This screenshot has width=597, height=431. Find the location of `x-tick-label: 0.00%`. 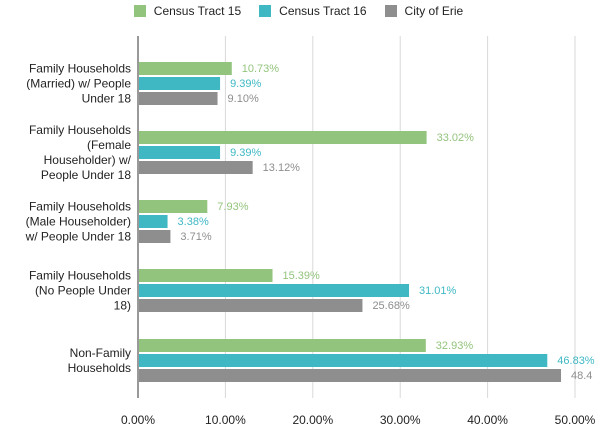

x-tick-label: 0.00% is located at coordinates (138, 420).